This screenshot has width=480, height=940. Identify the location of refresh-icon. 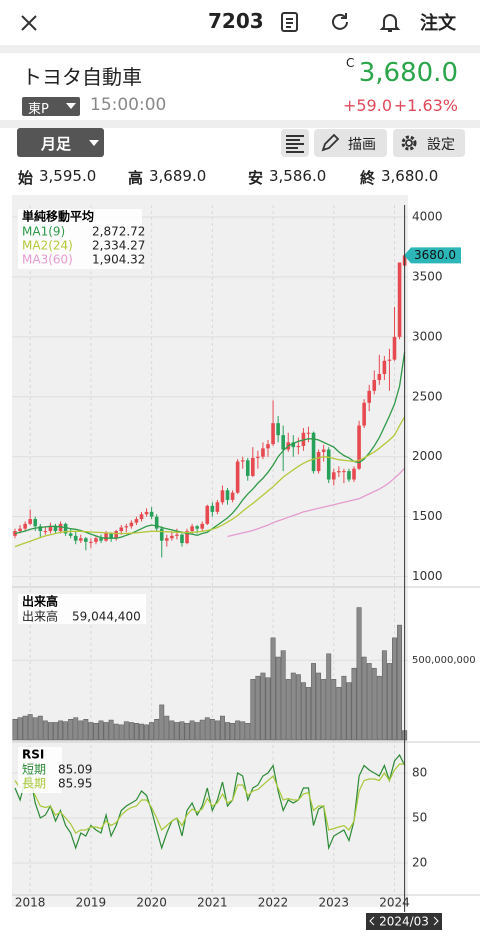
(340, 22).